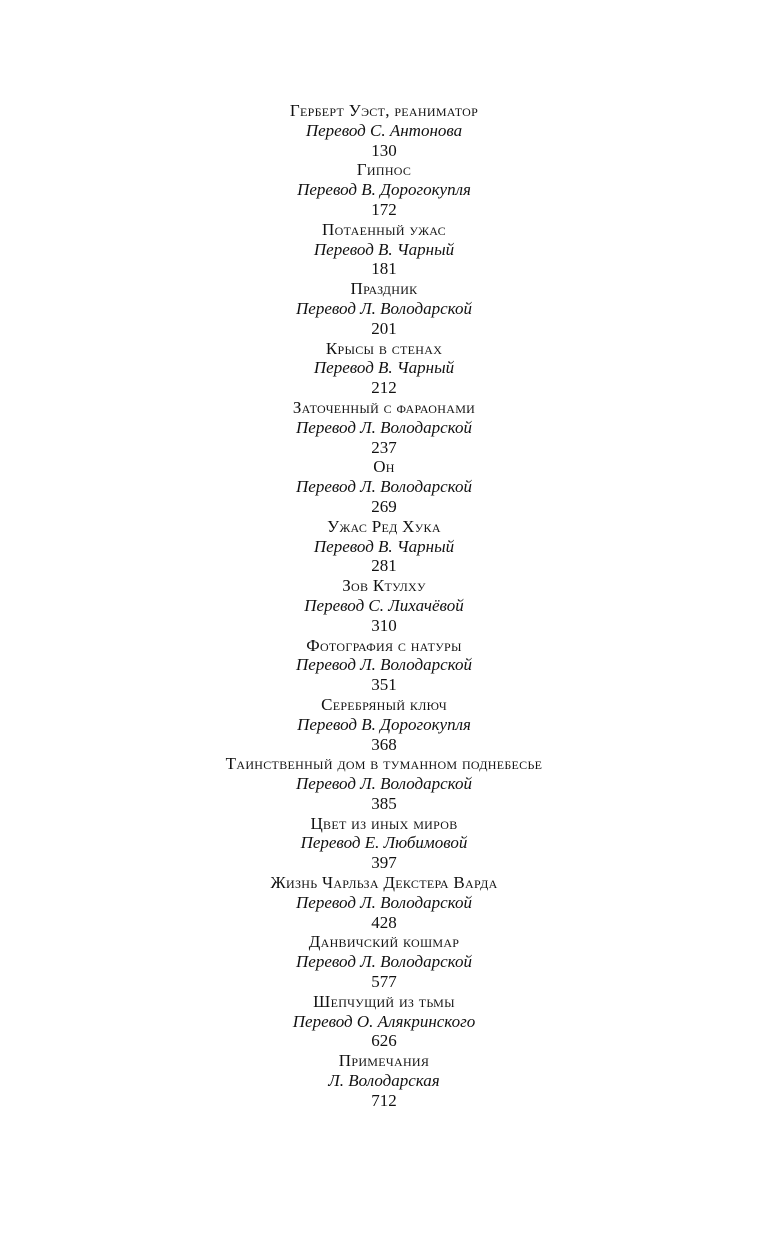  I want to click on entry-title: Фотография с натуры, so click(384, 645).